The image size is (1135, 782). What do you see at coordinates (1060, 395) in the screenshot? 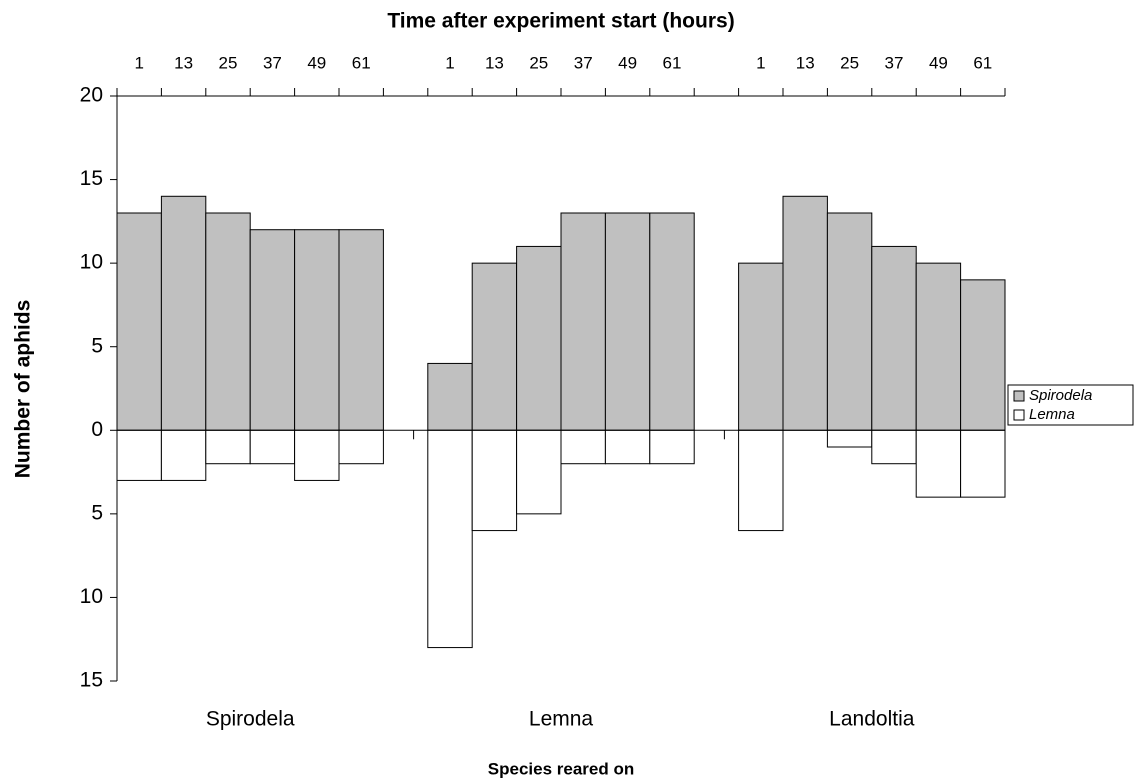
I see `legend-label: Spirodela` at bounding box center [1060, 395].